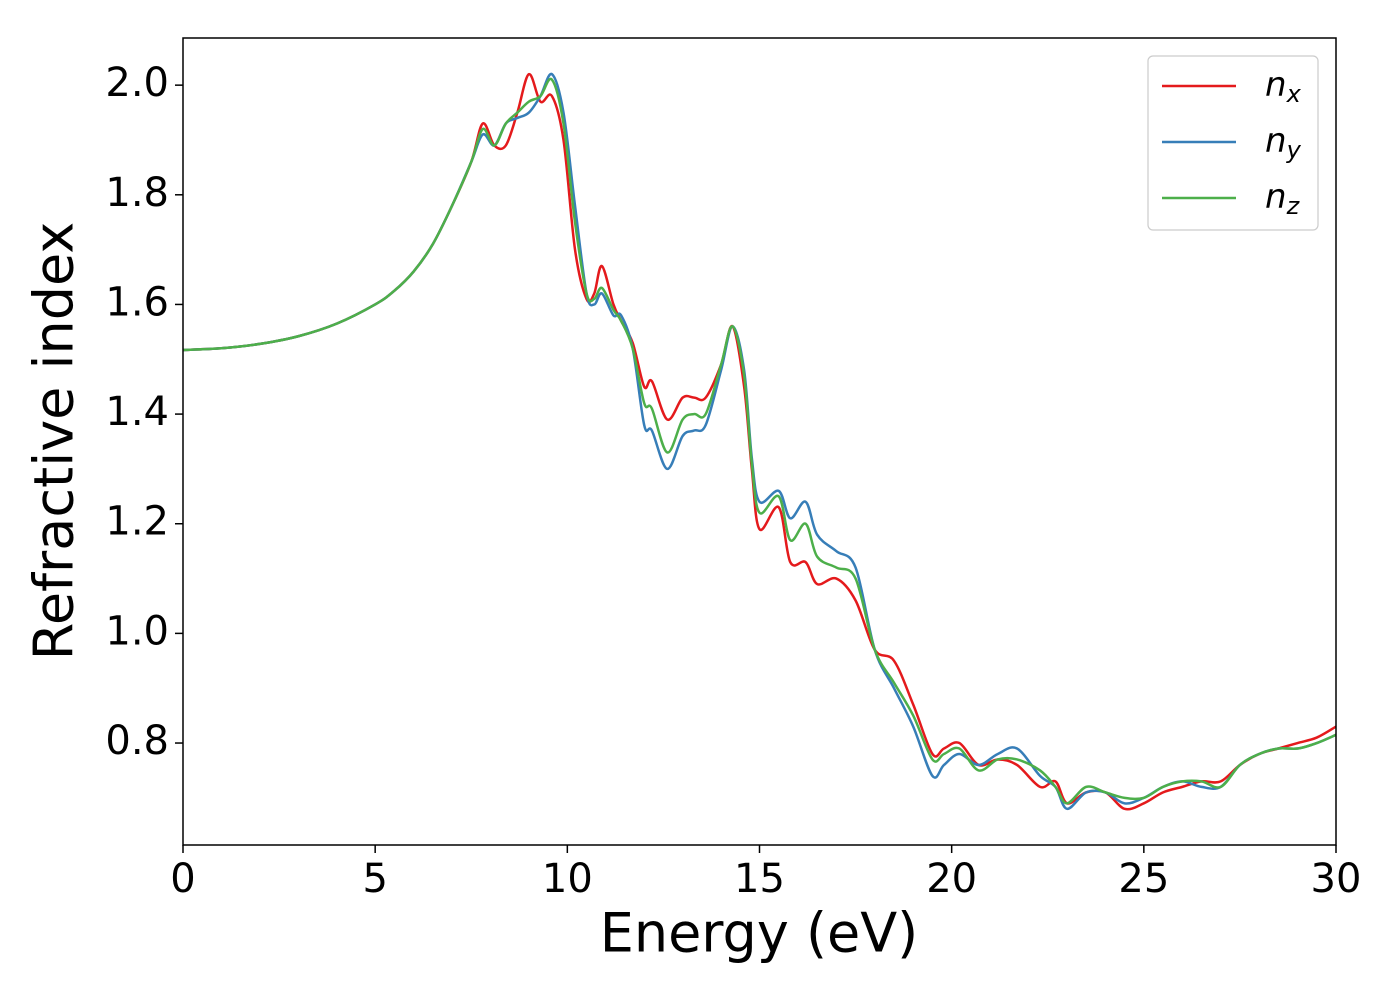 The height and width of the screenshot is (1000, 1400). Describe the element at coordinates (951, 879) in the screenshot. I see `x-tick-label: 20` at that location.